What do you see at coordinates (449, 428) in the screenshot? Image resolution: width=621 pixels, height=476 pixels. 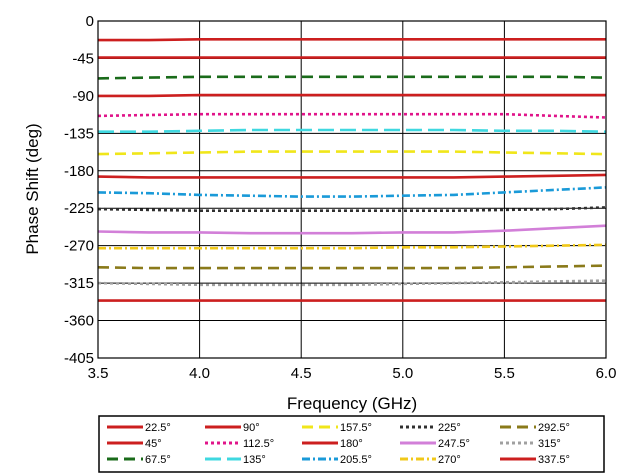 I see `legend-label: 225°` at bounding box center [449, 428].